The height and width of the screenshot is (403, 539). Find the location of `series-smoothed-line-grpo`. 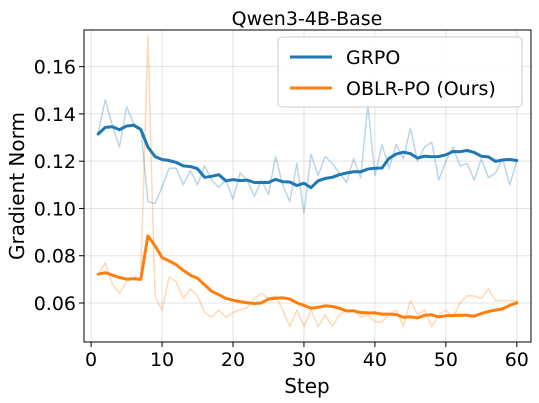

series-smoothed-line-grpo is located at coordinates (307, 156).